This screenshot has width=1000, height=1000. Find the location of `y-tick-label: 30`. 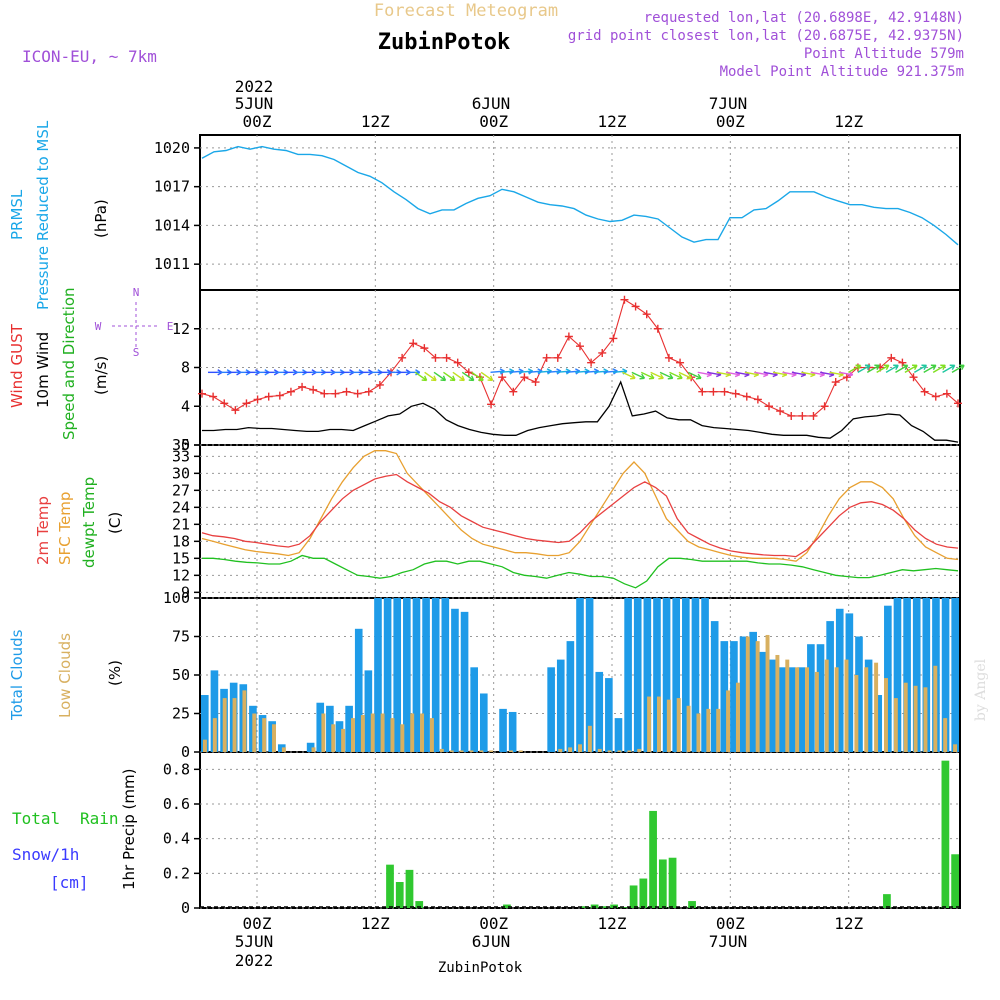

y-tick-label: 30 is located at coordinates (181, 473).